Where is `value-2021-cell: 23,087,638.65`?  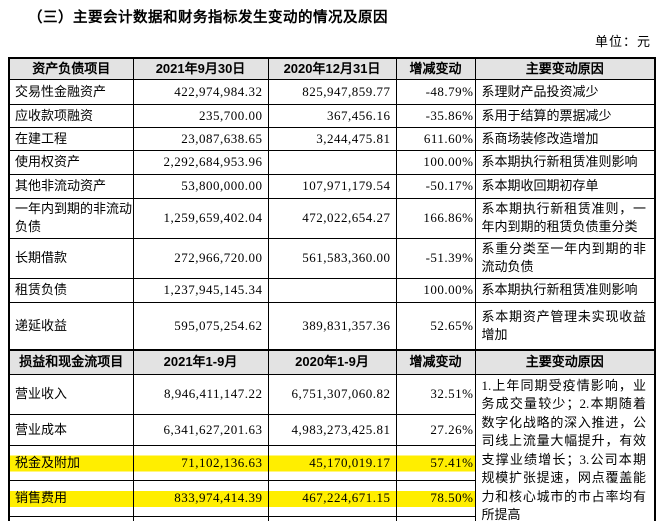 value-2021-cell: 23,087,638.65 is located at coordinates (200, 138).